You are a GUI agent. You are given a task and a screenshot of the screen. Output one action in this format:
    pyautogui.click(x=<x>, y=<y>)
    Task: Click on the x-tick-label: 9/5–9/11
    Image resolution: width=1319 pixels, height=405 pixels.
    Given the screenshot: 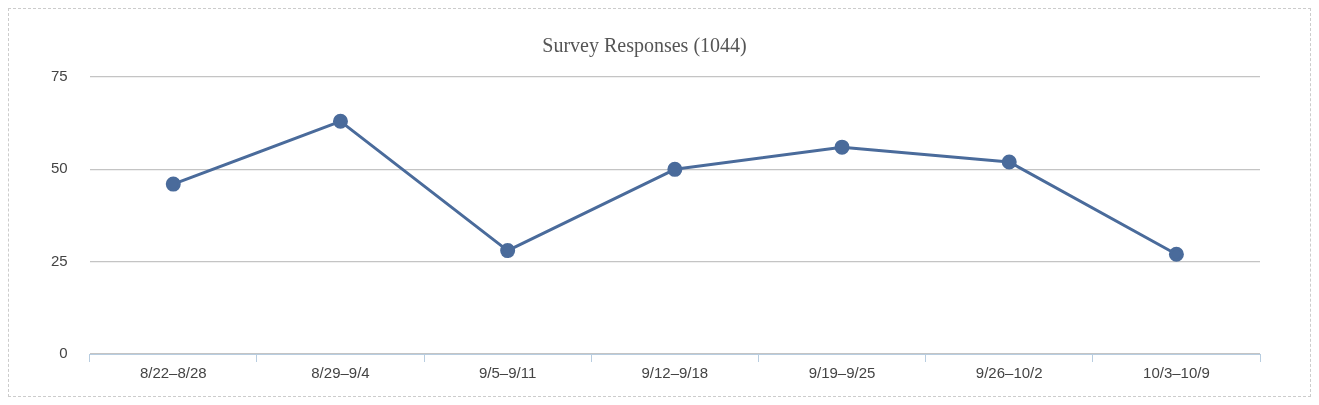 What is the action you would take?
    pyautogui.click(x=508, y=373)
    